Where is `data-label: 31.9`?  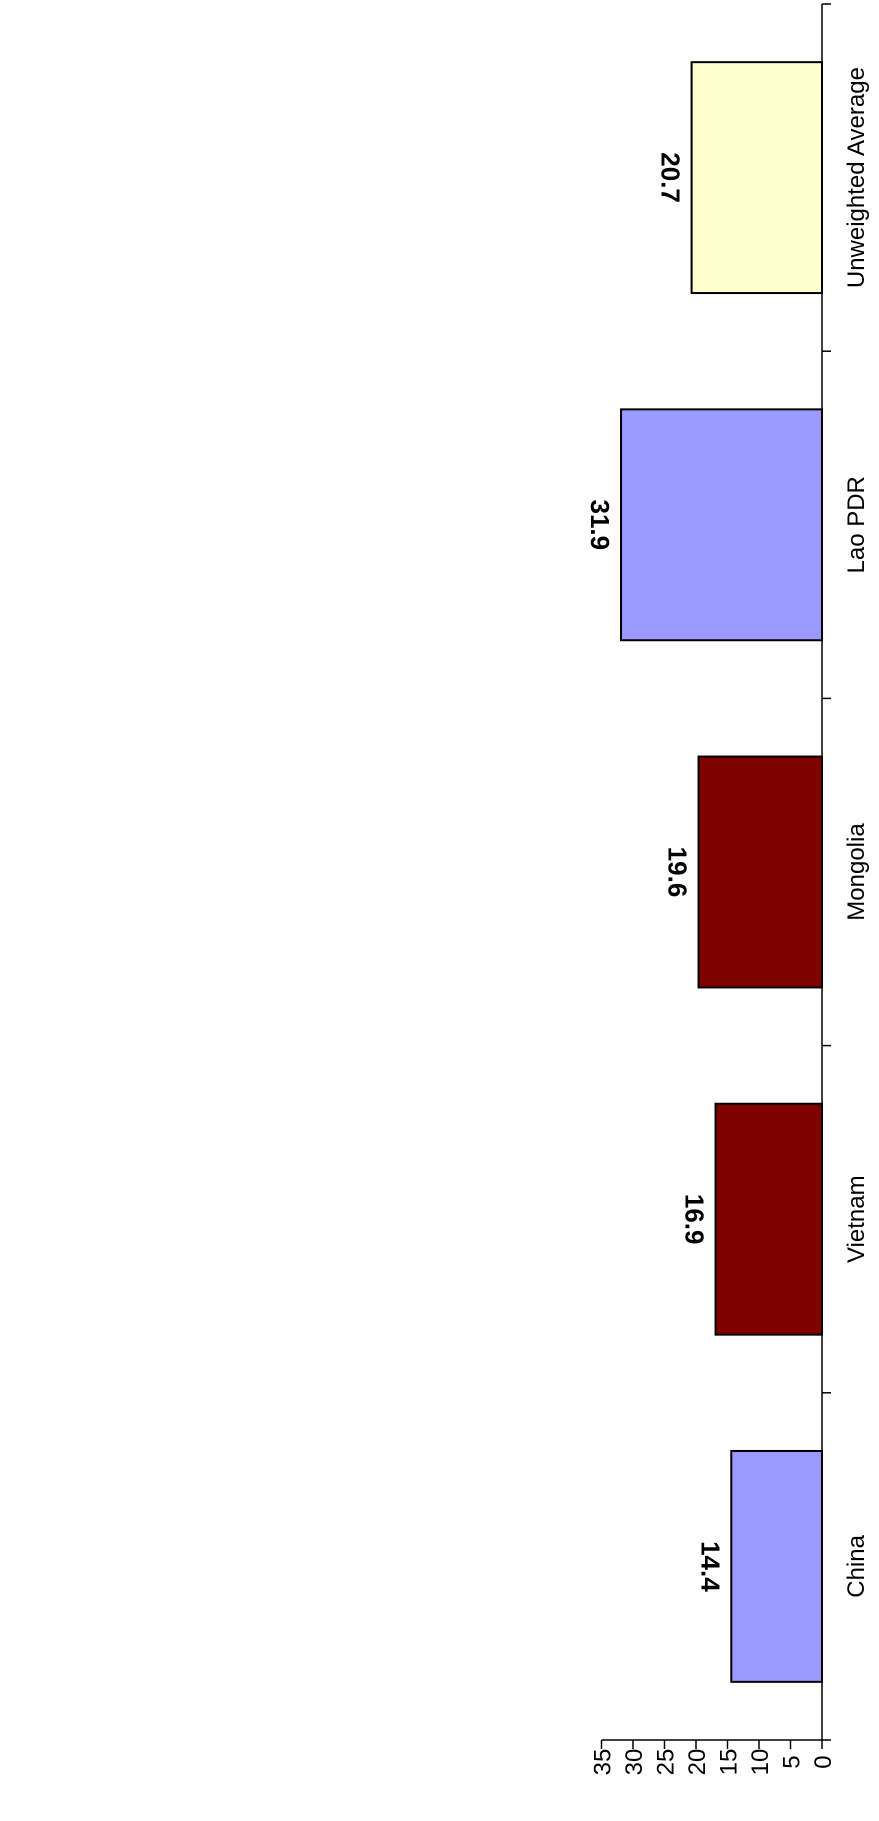 data-label: 31.9 is located at coordinates (600, 524).